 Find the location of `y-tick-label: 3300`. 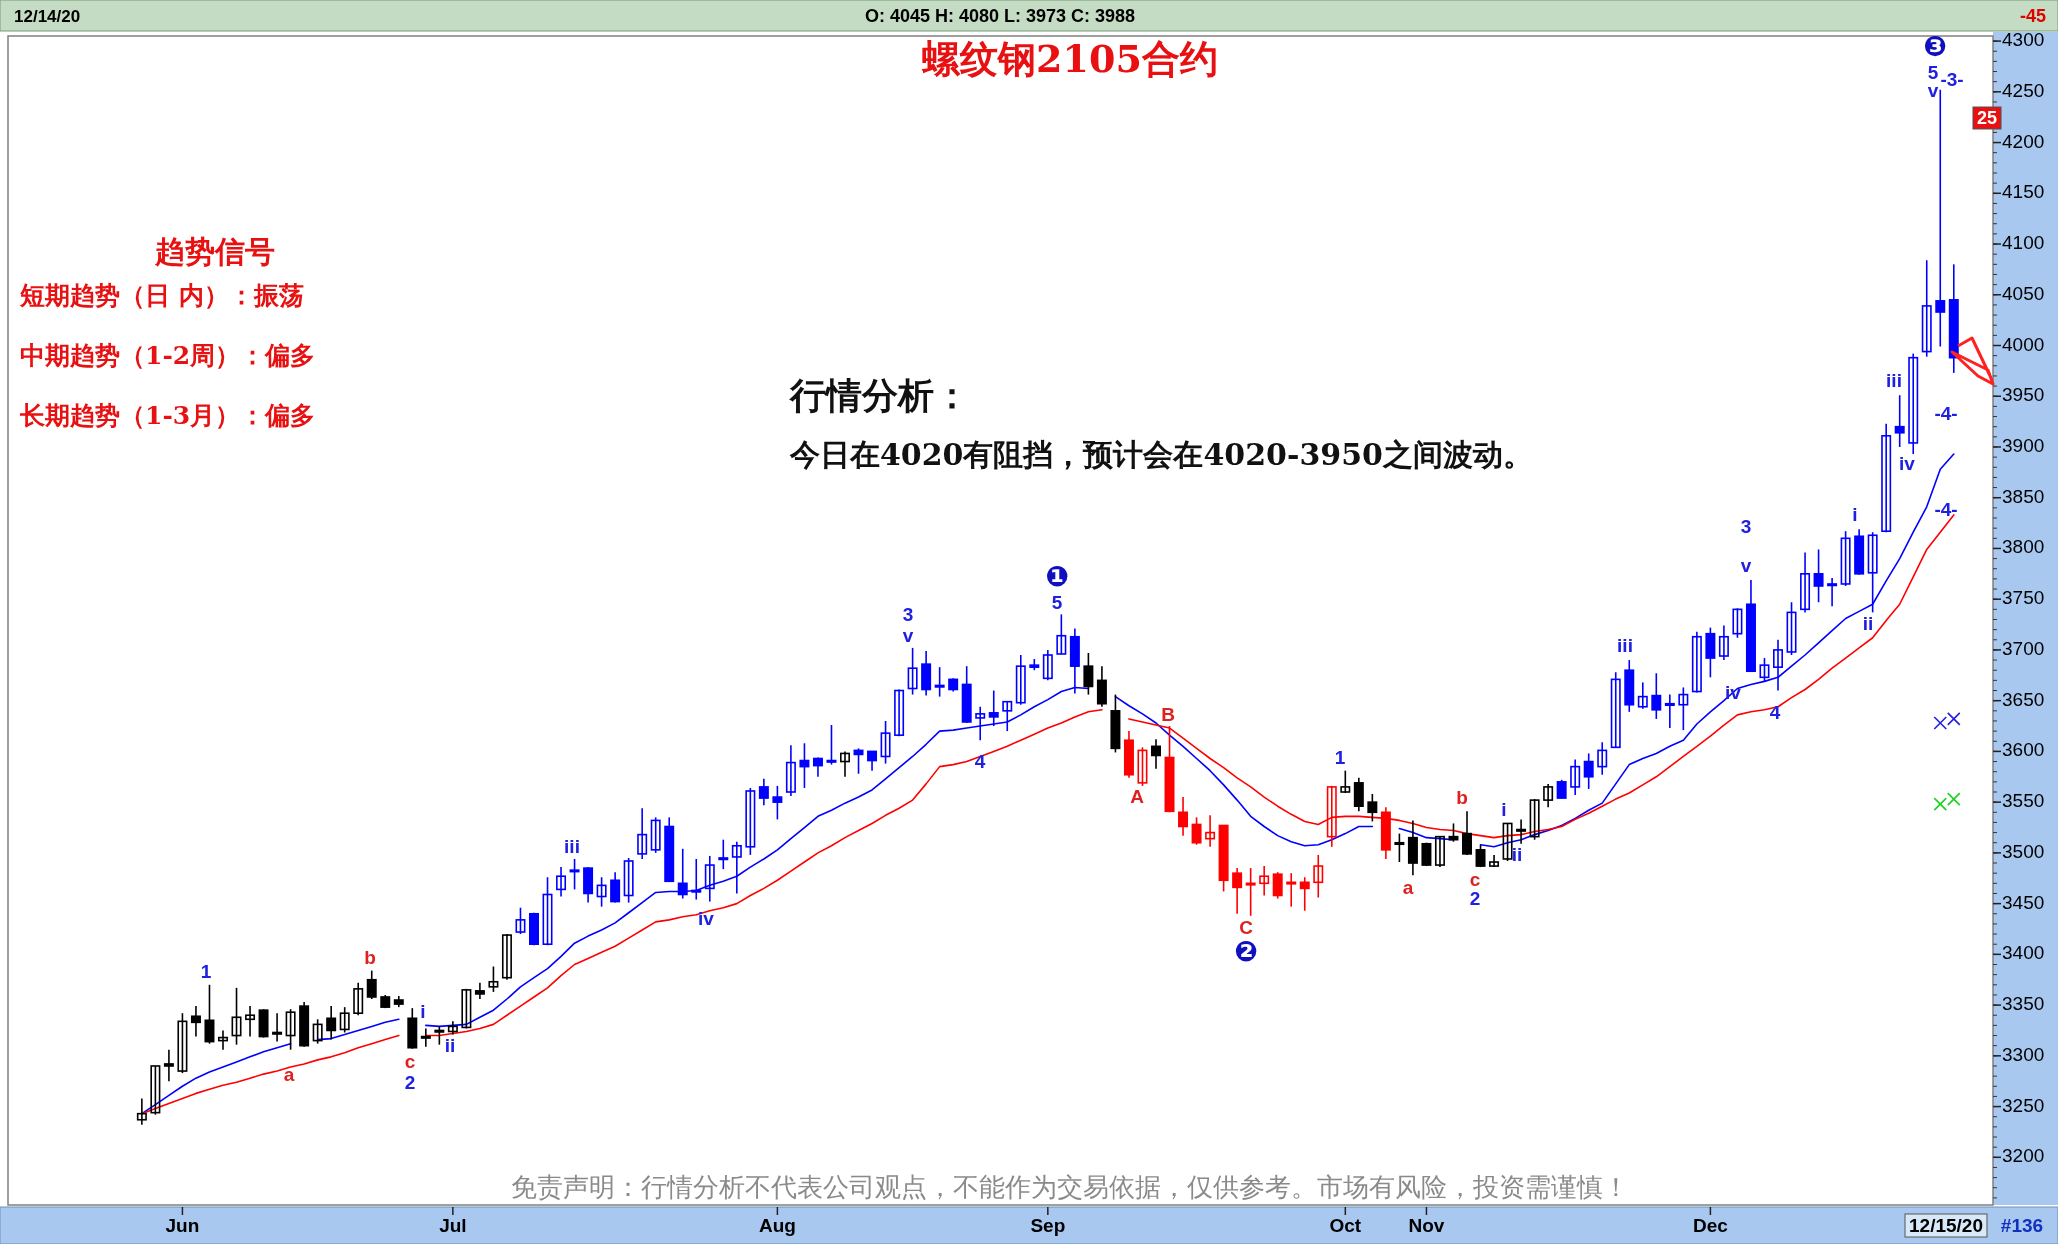

y-tick-label: 3300 is located at coordinates (2023, 1054).